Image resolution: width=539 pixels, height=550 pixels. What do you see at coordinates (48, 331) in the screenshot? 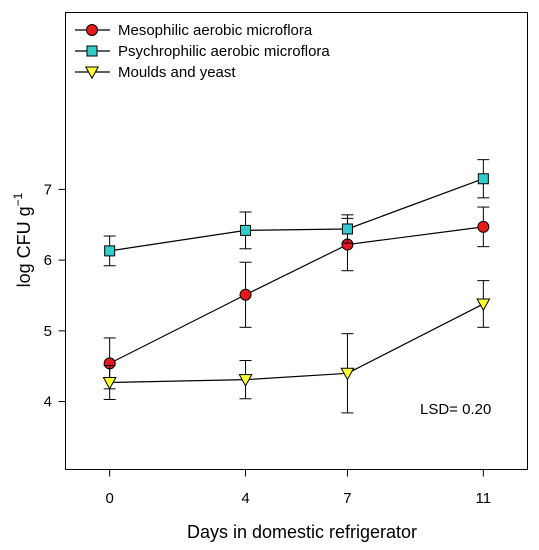
I see `y-tick-label: 5` at bounding box center [48, 331].